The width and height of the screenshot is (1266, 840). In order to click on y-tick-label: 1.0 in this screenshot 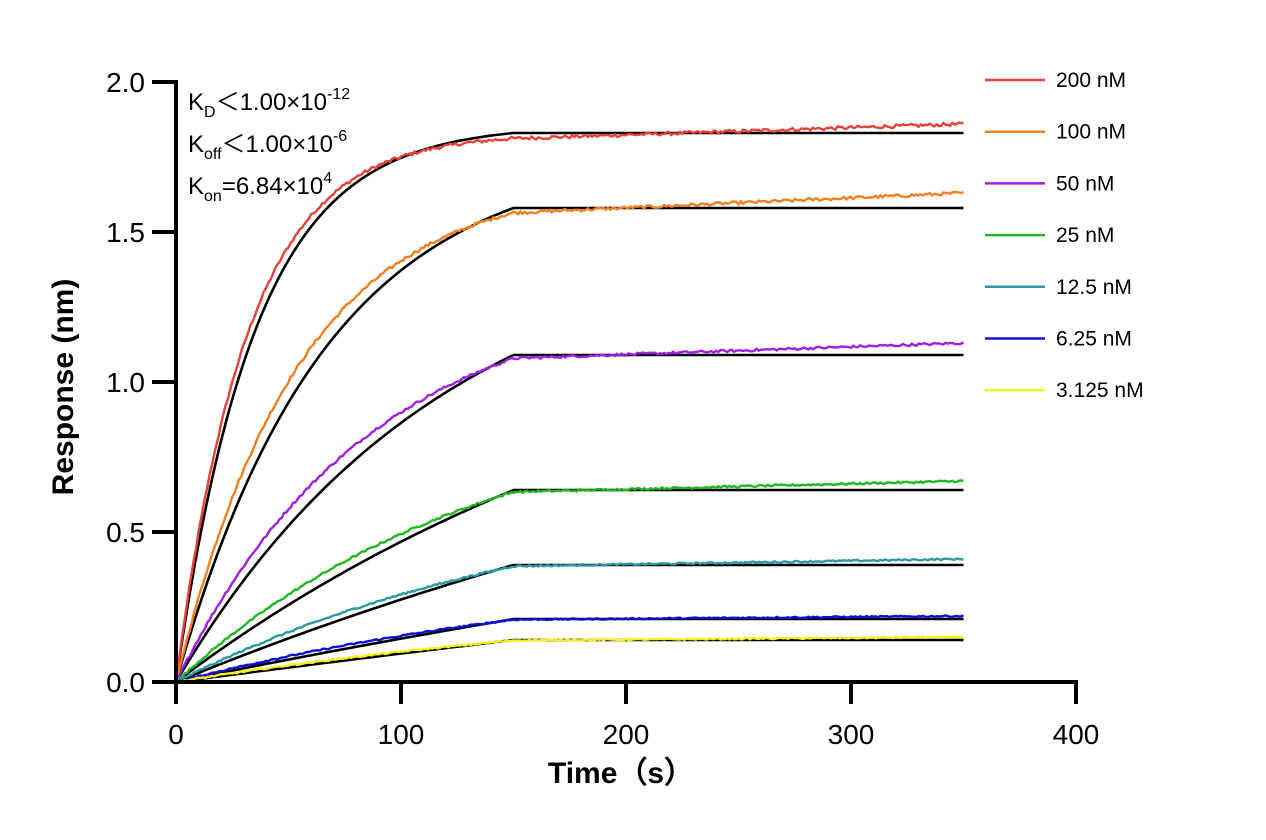, I will do `click(125, 382)`.